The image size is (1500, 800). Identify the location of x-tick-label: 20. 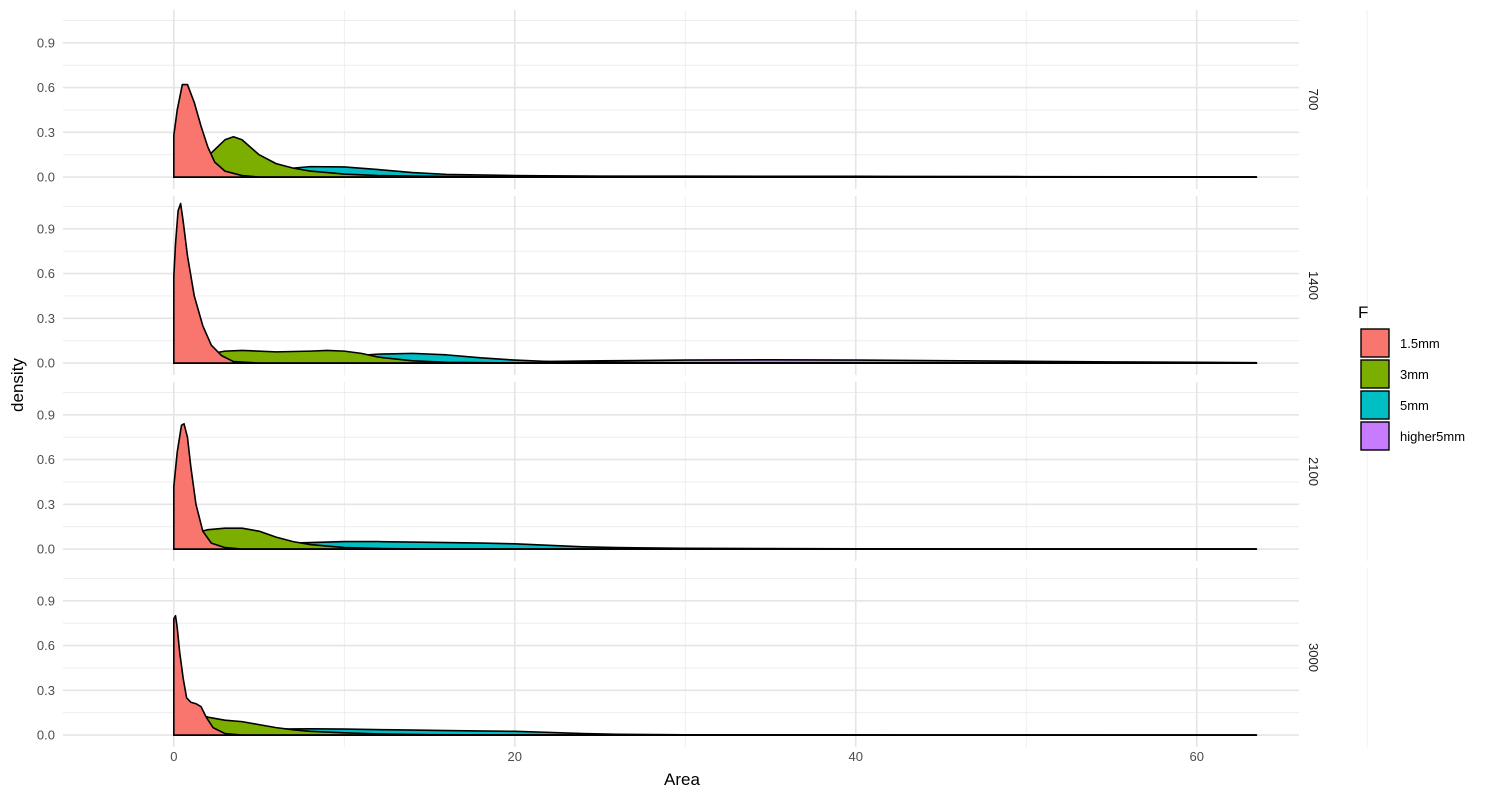
(515, 756).